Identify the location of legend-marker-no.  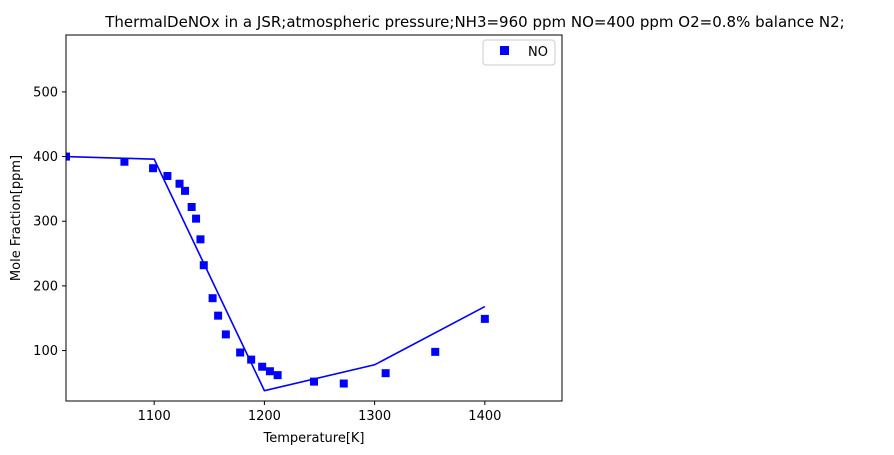
(504, 50).